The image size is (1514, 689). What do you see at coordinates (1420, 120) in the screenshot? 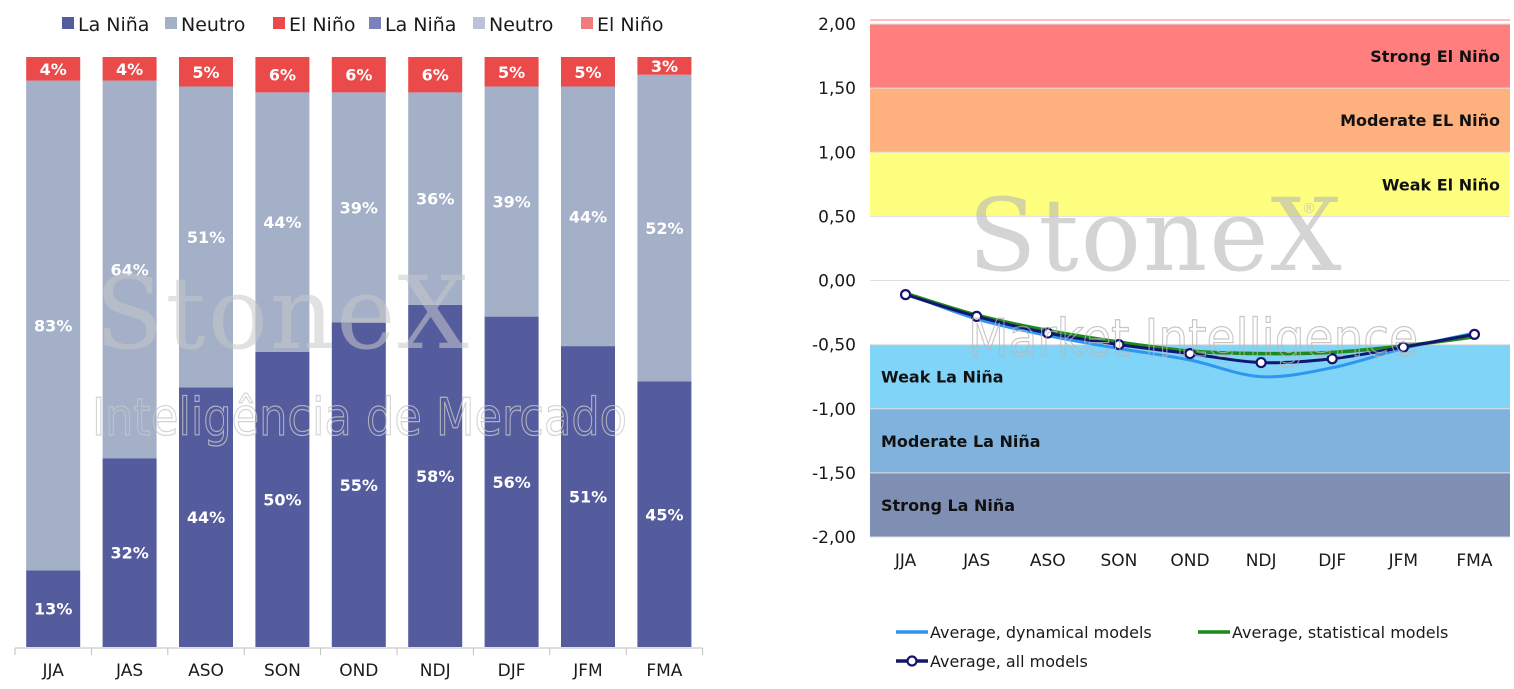
I see `band-label: Moderate EL Niño` at bounding box center [1420, 120].